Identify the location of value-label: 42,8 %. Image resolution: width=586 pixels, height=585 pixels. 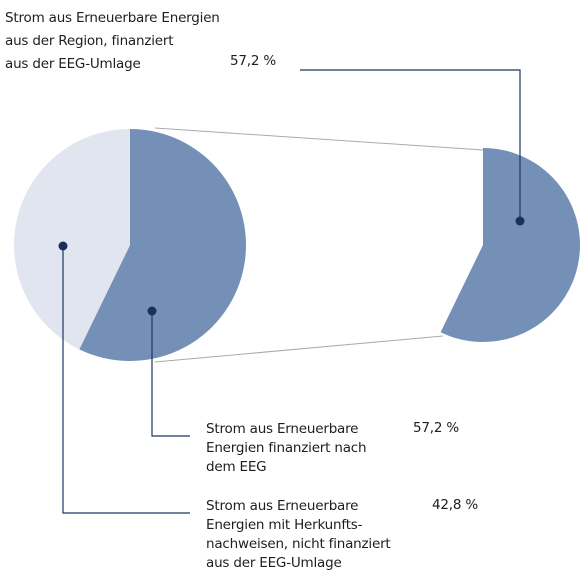
(455, 505).